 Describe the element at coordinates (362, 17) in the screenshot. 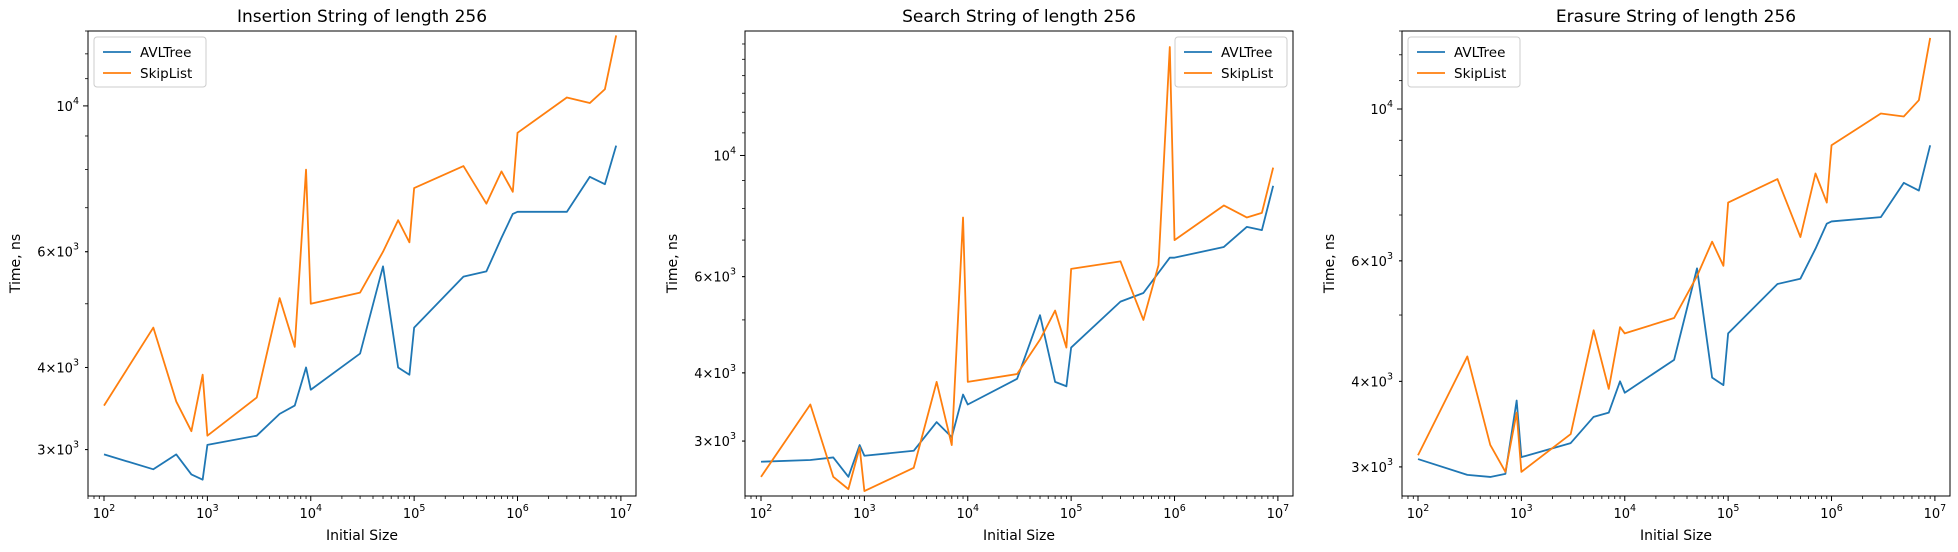

I see `chart-title: Insertion String of length 256` at that location.